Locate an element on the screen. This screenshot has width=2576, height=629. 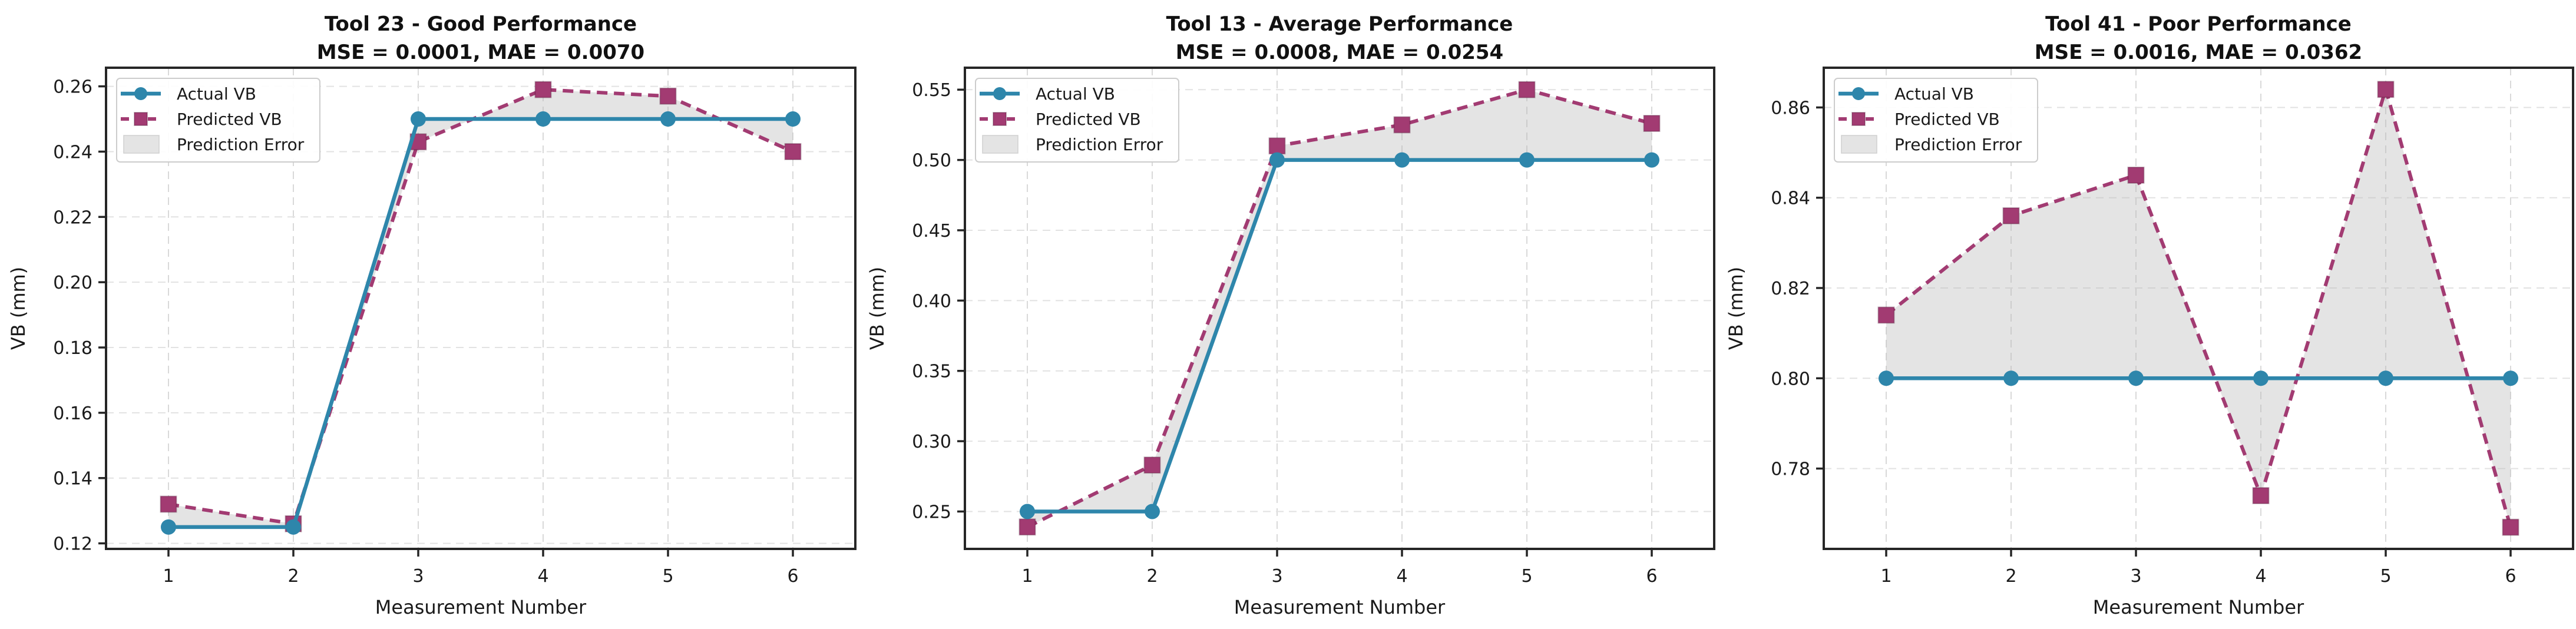
y-tick-label: 0.18 is located at coordinates (72, 348).